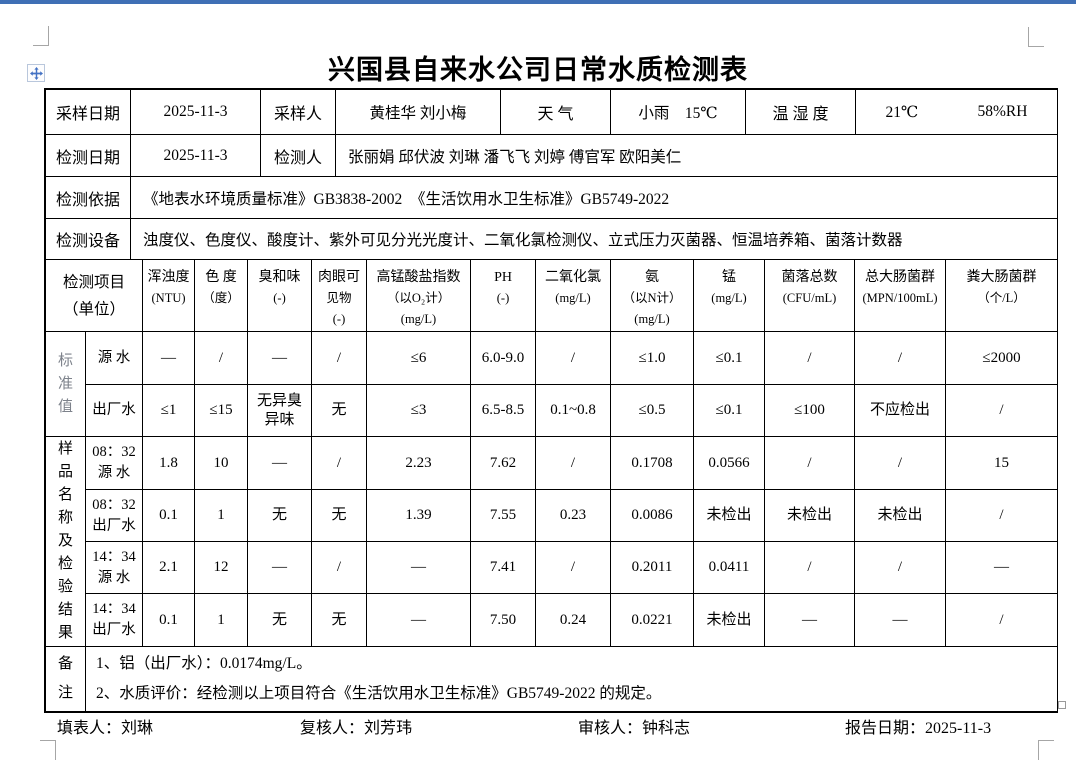 This screenshot has height=762, width=1076. What do you see at coordinates (280, 515) in the screenshot?
I see `value-cell-col3: 无` at bounding box center [280, 515].